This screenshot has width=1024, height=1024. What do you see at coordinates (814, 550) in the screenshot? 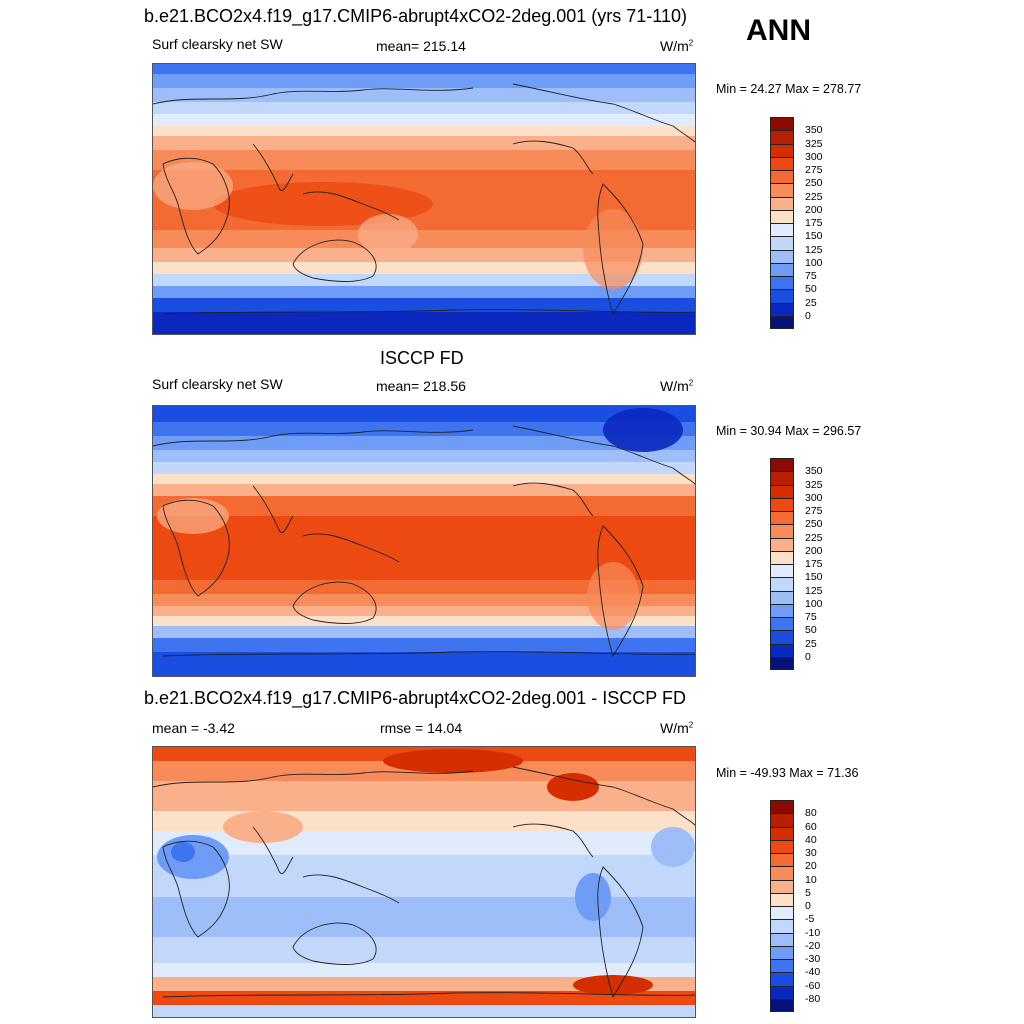
I see `colorbar-tick-label: 200` at bounding box center [814, 550].